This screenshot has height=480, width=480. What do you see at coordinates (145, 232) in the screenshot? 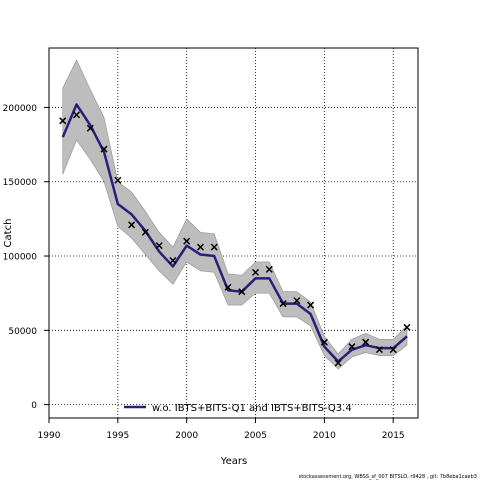
I see `observed-point-1997` at bounding box center [145, 232].